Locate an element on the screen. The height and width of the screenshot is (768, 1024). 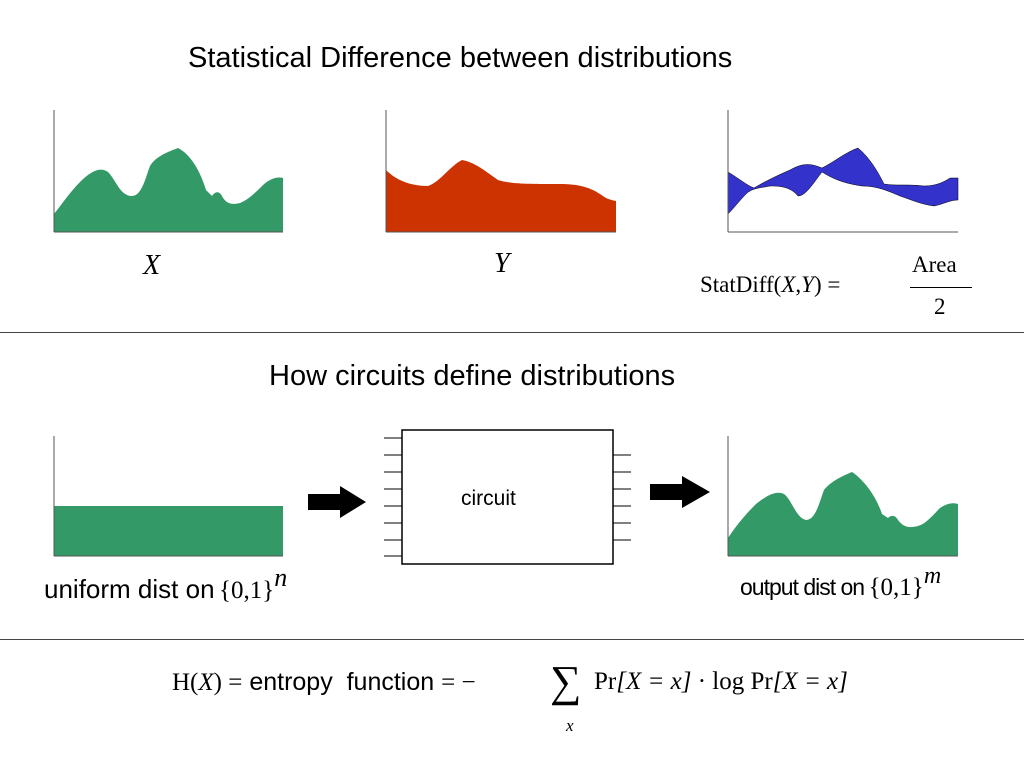
distribution-diff-plot is located at coordinates (843, 171).